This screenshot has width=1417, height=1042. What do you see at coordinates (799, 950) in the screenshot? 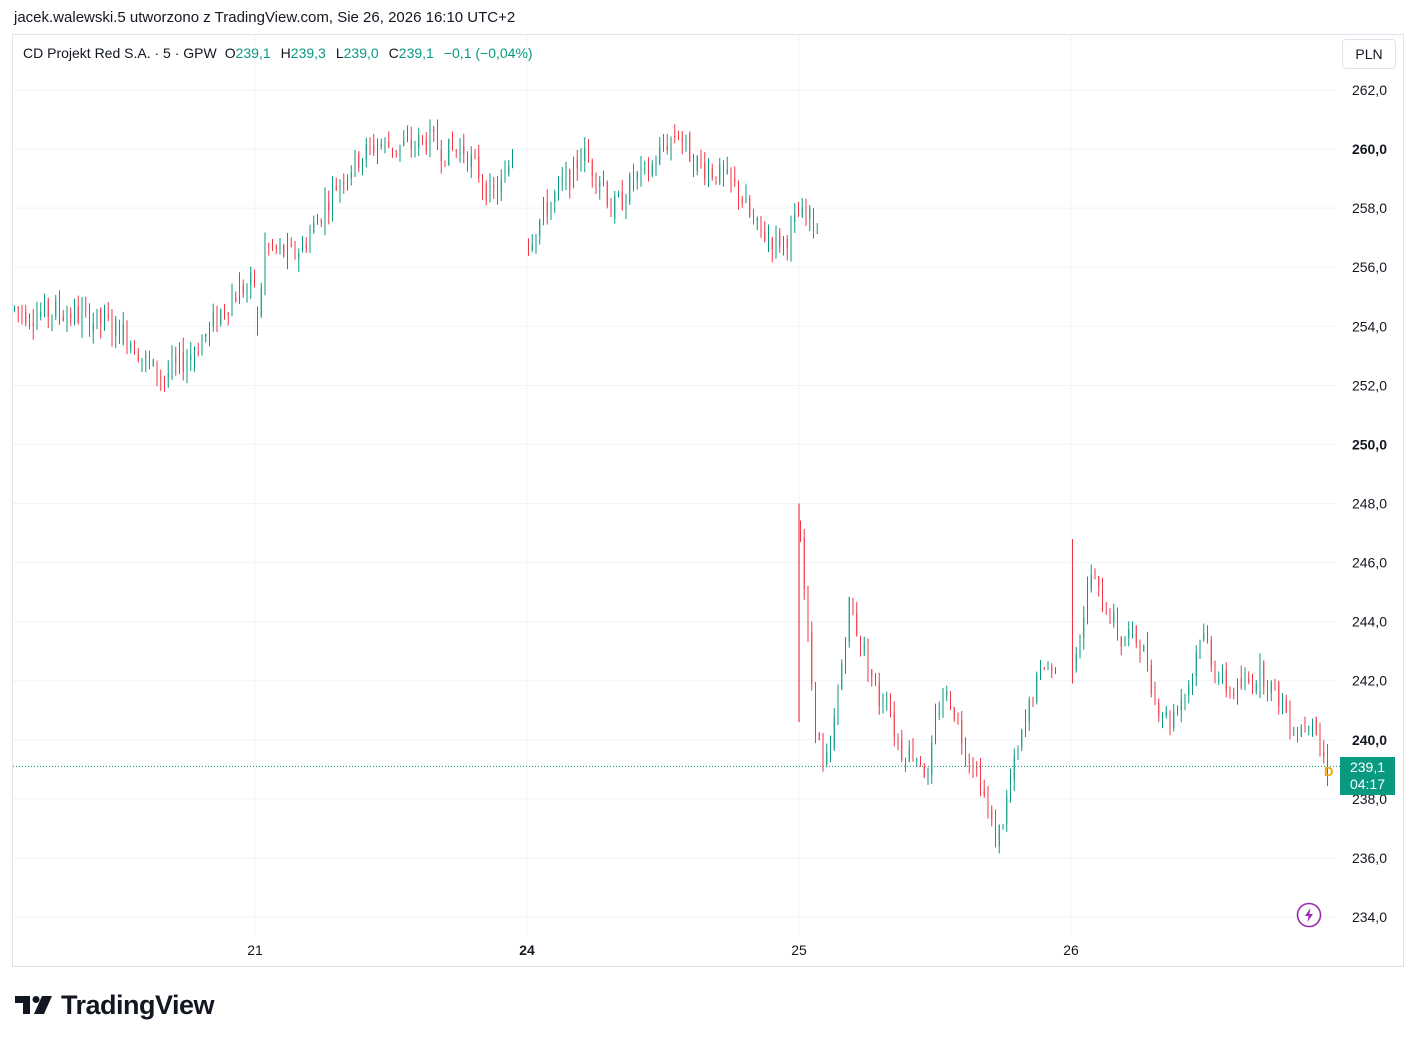
I see `time-tick-label: 25` at bounding box center [799, 950].